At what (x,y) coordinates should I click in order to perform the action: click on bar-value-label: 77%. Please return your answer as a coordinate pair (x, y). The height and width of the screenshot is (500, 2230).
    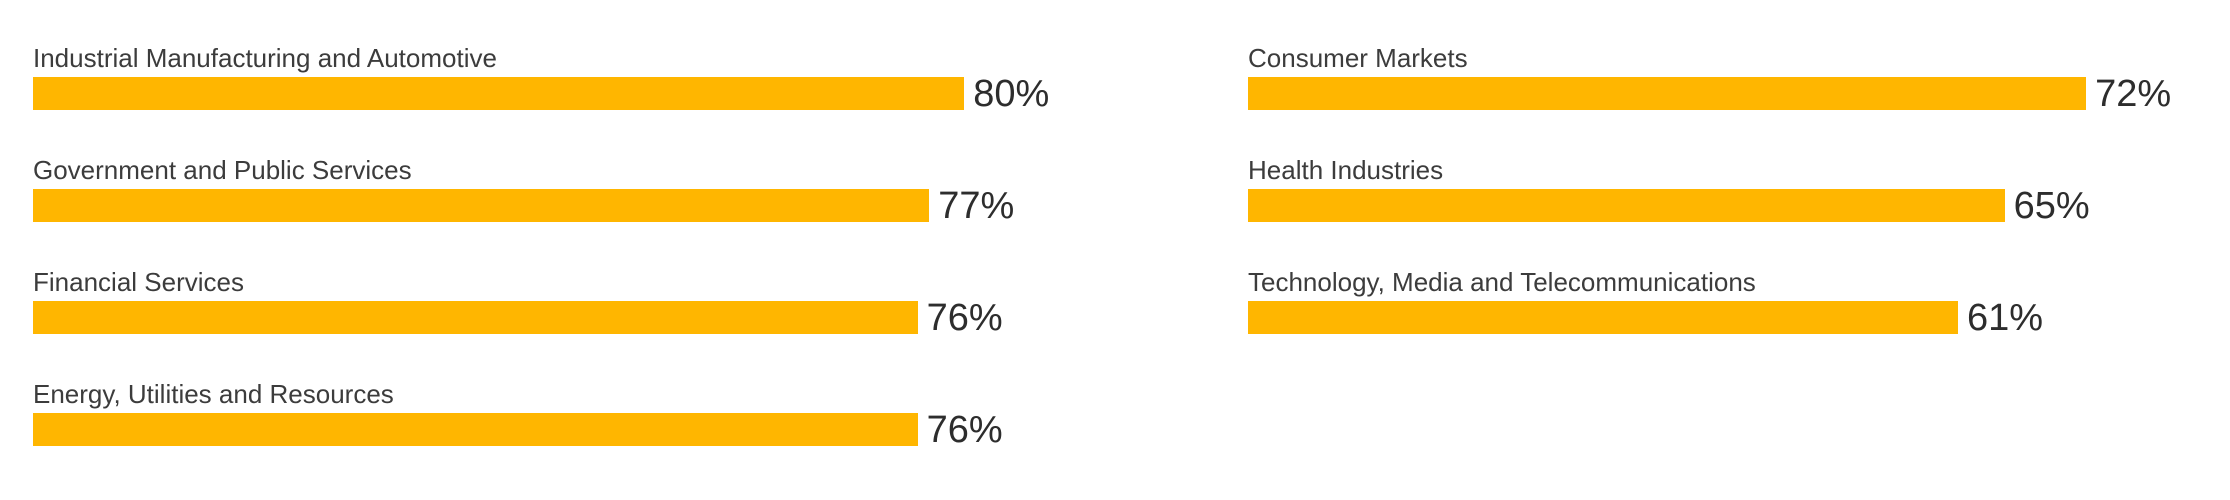
    Looking at the image, I should click on (976, 205).